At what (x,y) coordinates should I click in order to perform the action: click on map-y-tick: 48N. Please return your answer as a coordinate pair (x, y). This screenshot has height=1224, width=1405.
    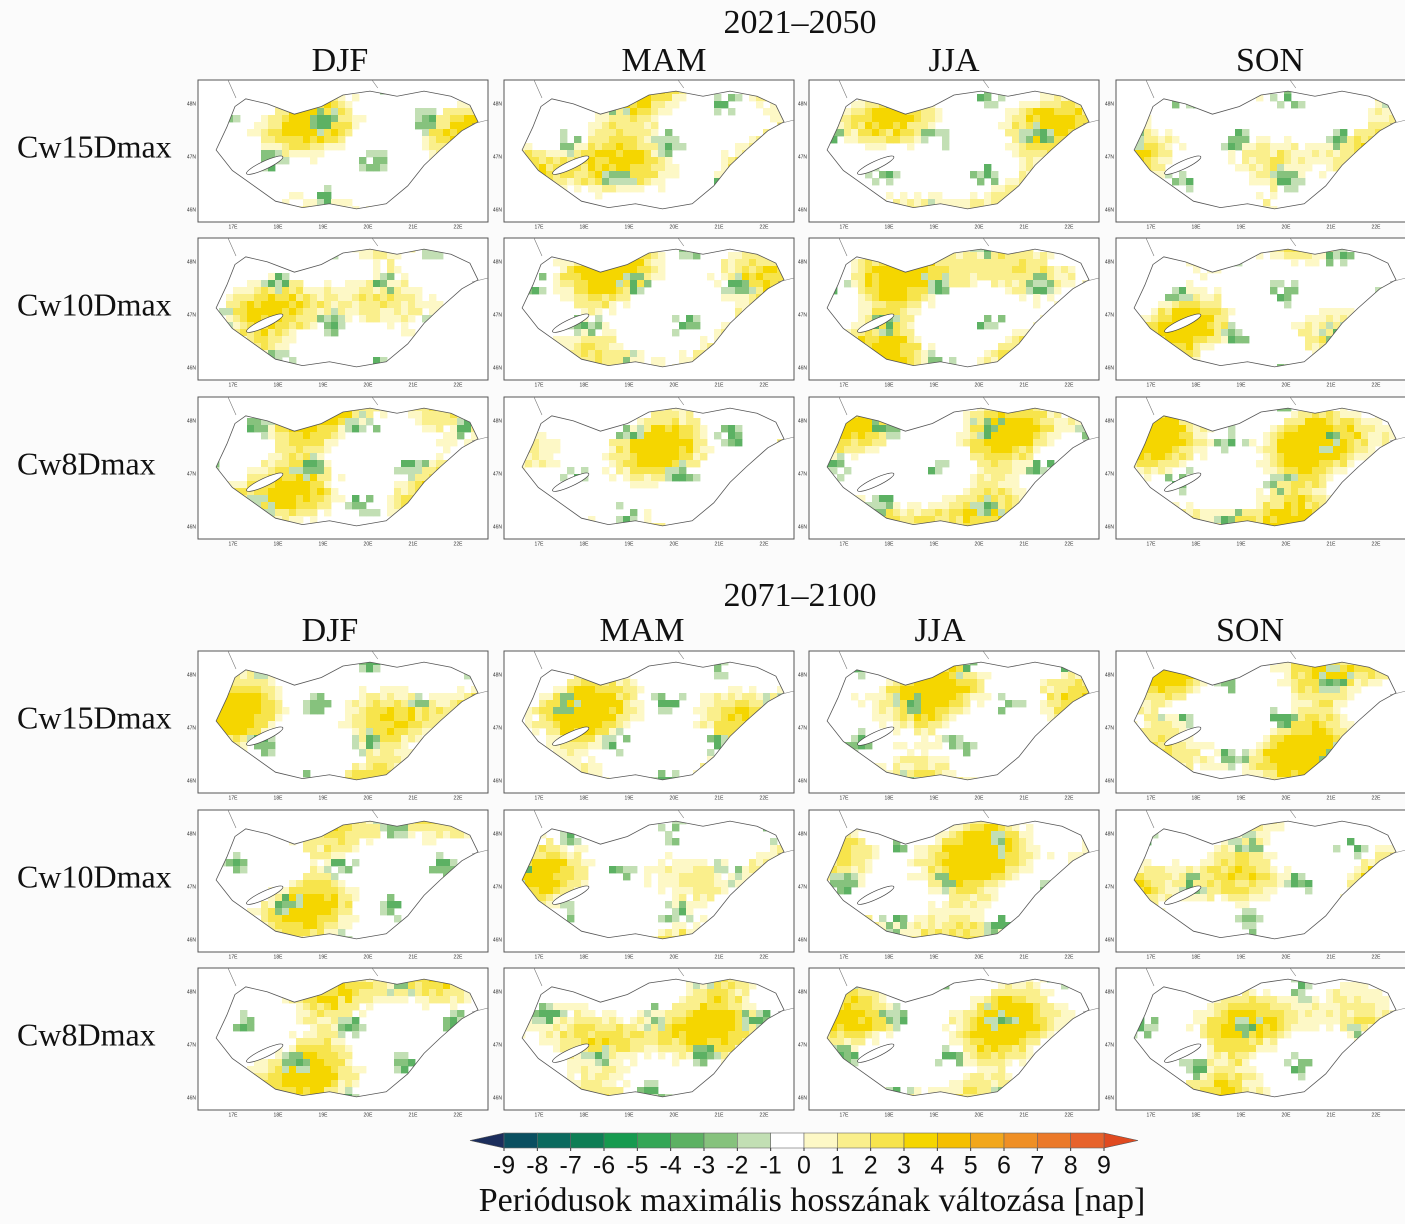
    Looking at the image, I should click on (498, 262).